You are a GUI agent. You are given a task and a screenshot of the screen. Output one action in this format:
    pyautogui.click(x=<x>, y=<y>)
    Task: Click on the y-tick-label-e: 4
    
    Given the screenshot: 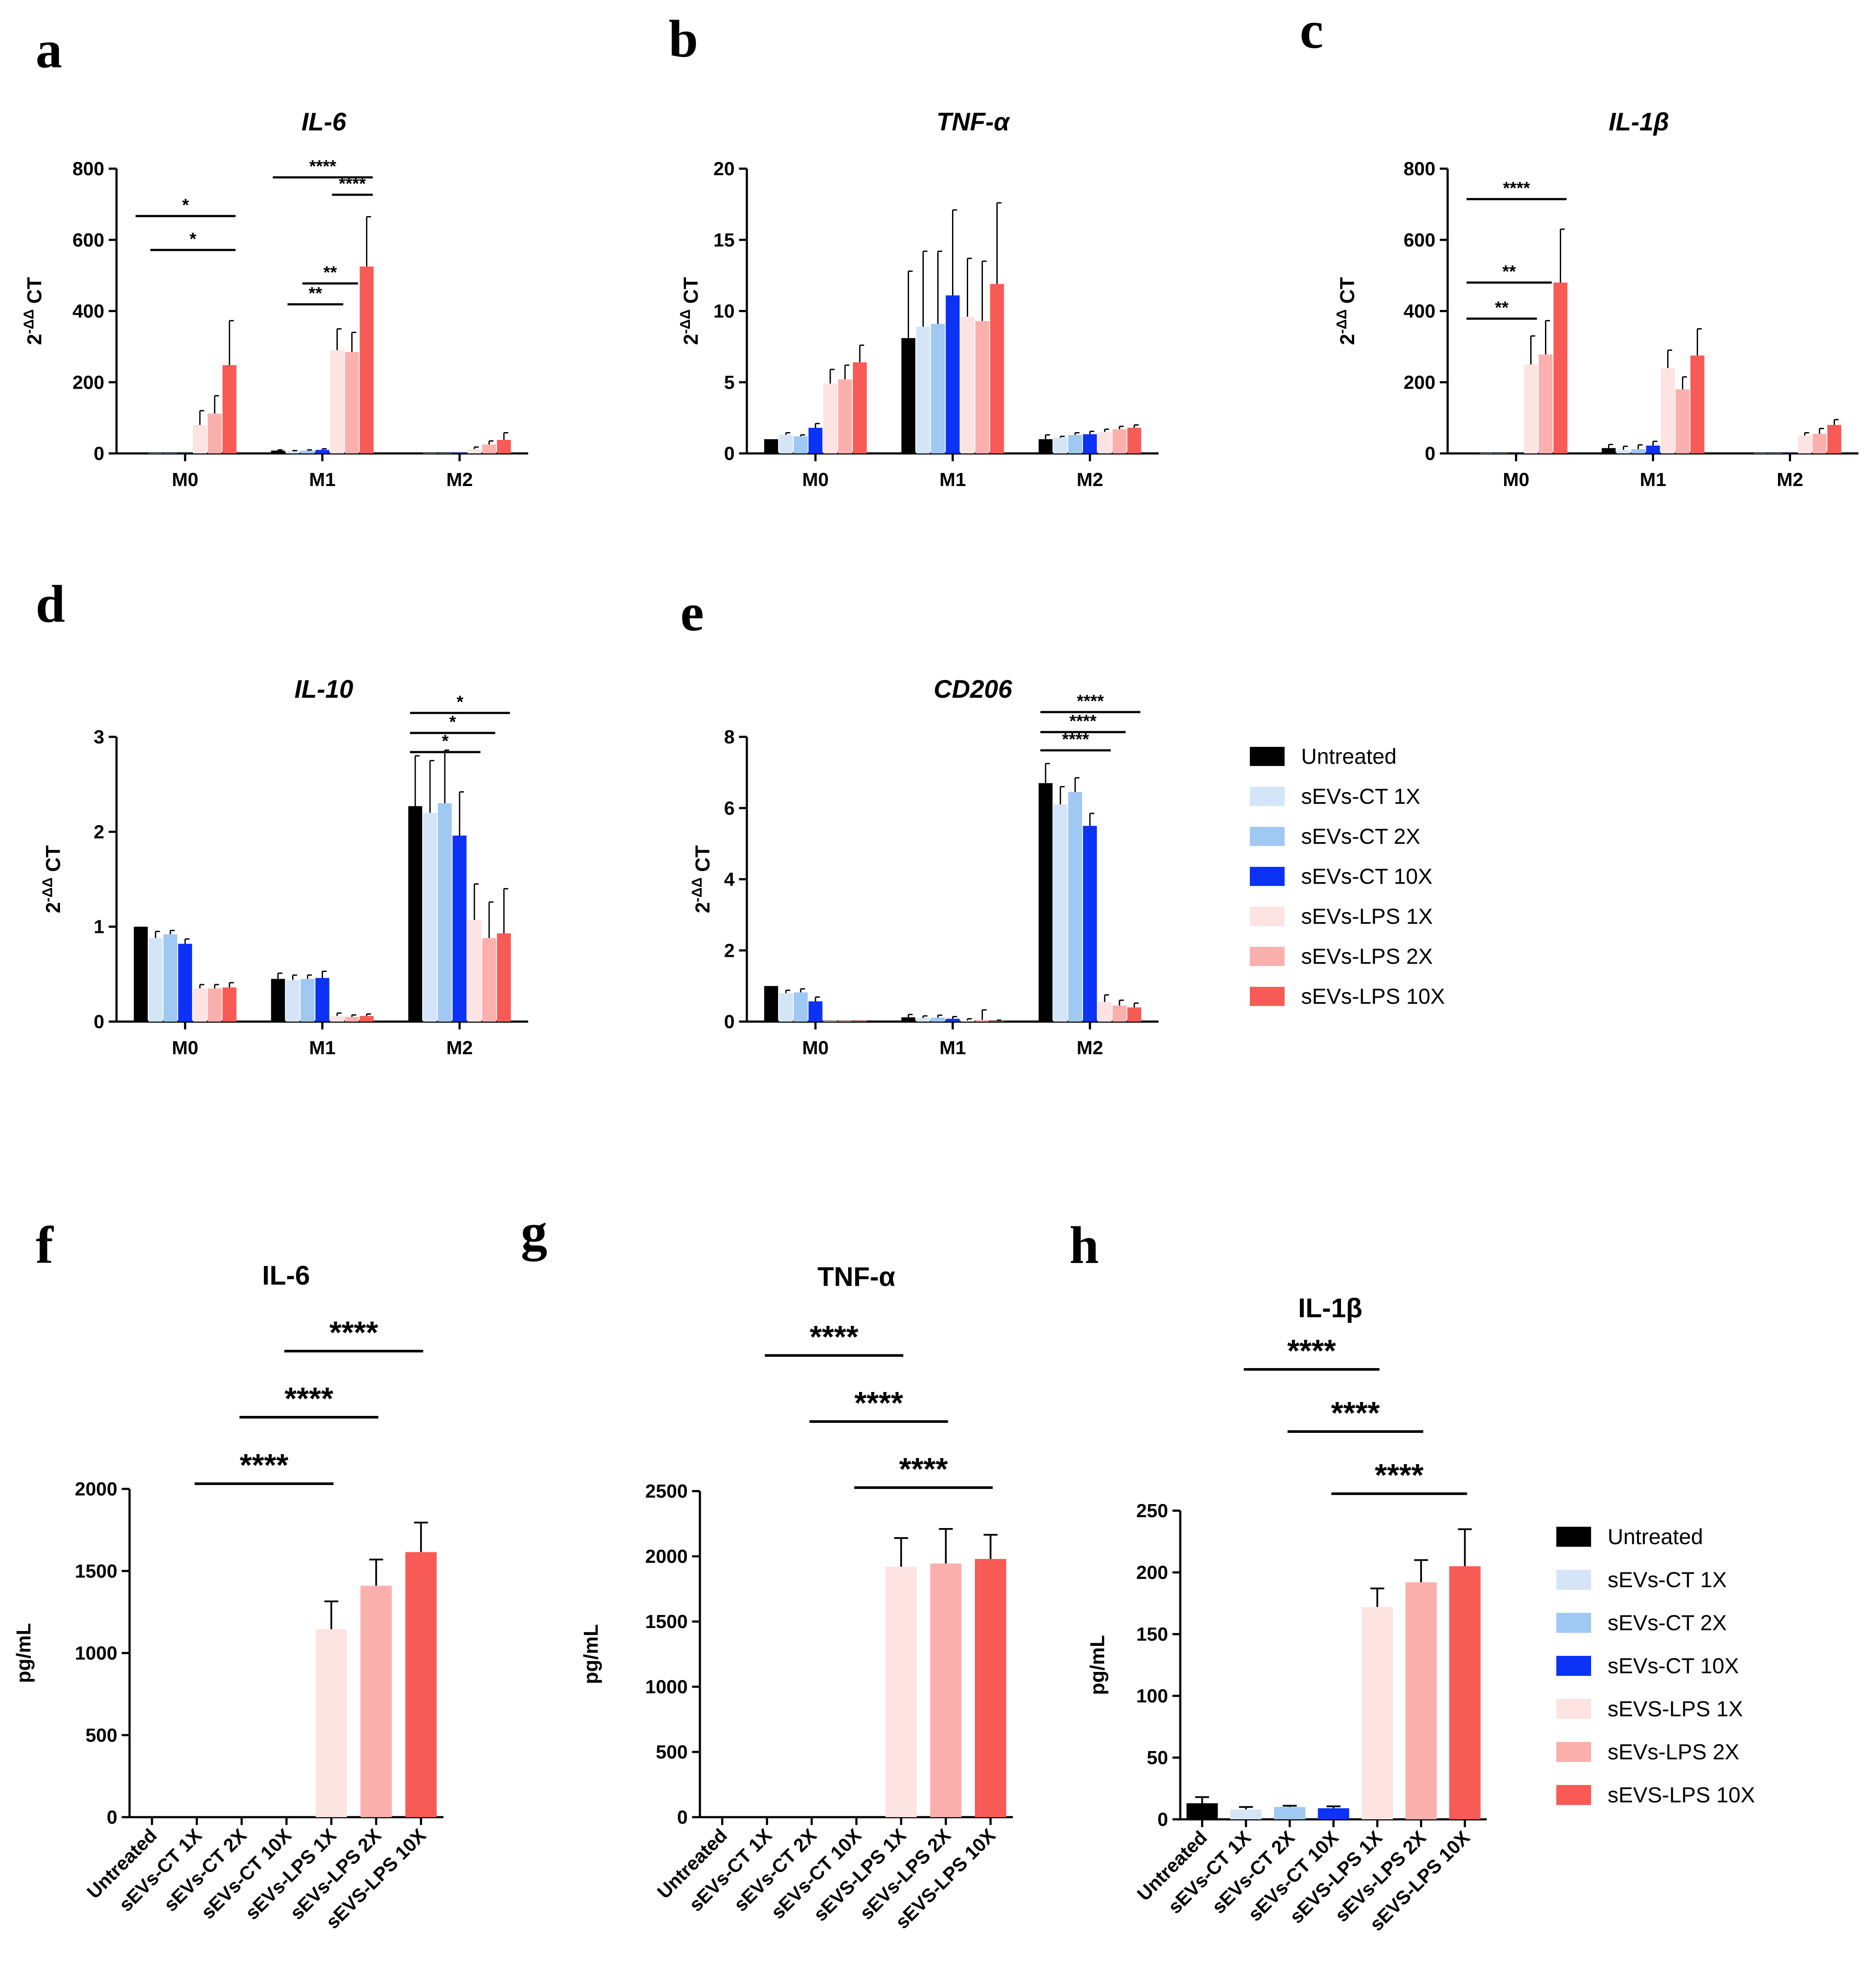 What is the action you would take?
    pyautogui.click(x=730, y=879)
    